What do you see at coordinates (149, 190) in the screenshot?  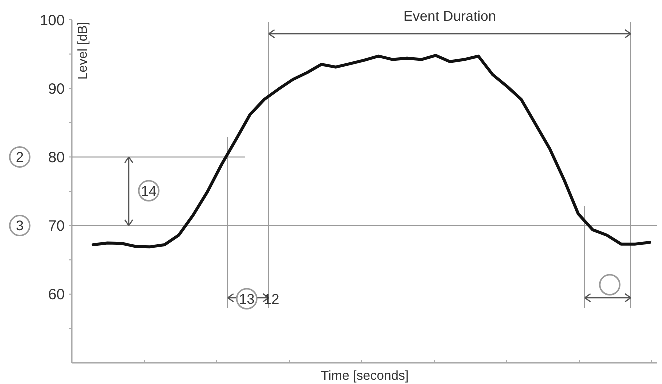 I see `annotation: 14` at bounding box center [149, 190].